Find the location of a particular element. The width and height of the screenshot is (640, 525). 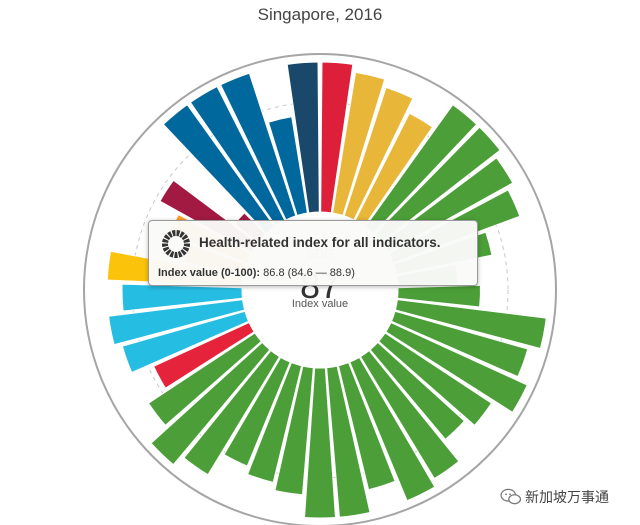

tooltip-value: 86.8 (84.6 — 88.9) is located at coordinates (309, 273).